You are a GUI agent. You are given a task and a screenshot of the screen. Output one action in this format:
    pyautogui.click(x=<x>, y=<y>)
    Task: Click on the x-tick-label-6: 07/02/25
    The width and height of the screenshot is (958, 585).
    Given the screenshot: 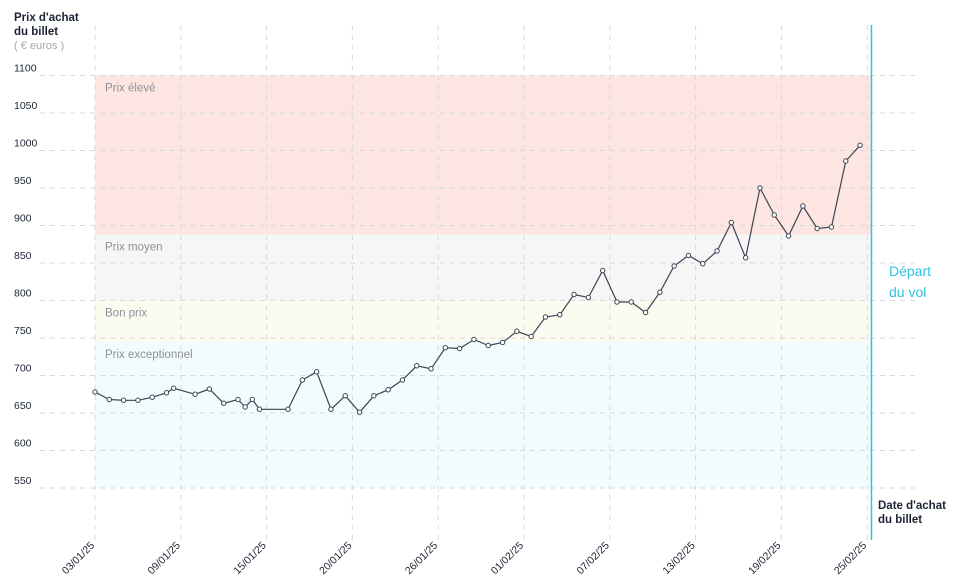 What is the action you would take?
    pyautogui.click(x=593, y=558)
    